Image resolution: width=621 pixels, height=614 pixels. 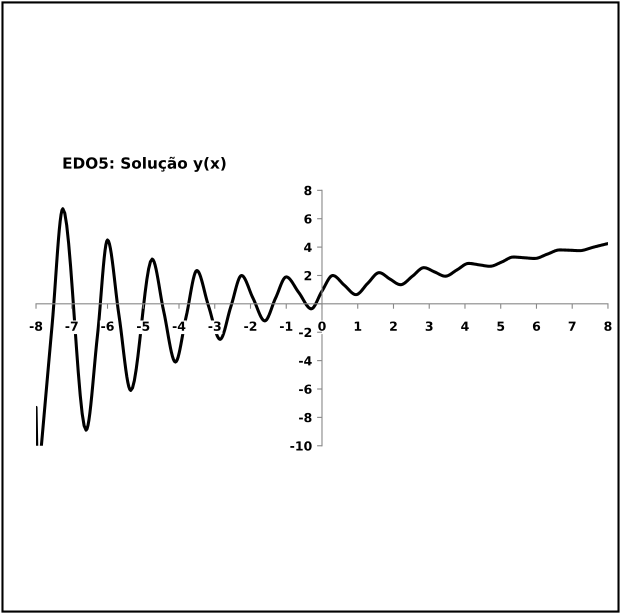 What do you see at coordinates (308, 191) in the screenshot?
I see `y-tick-label: 8` at bounding box center [308, 191].